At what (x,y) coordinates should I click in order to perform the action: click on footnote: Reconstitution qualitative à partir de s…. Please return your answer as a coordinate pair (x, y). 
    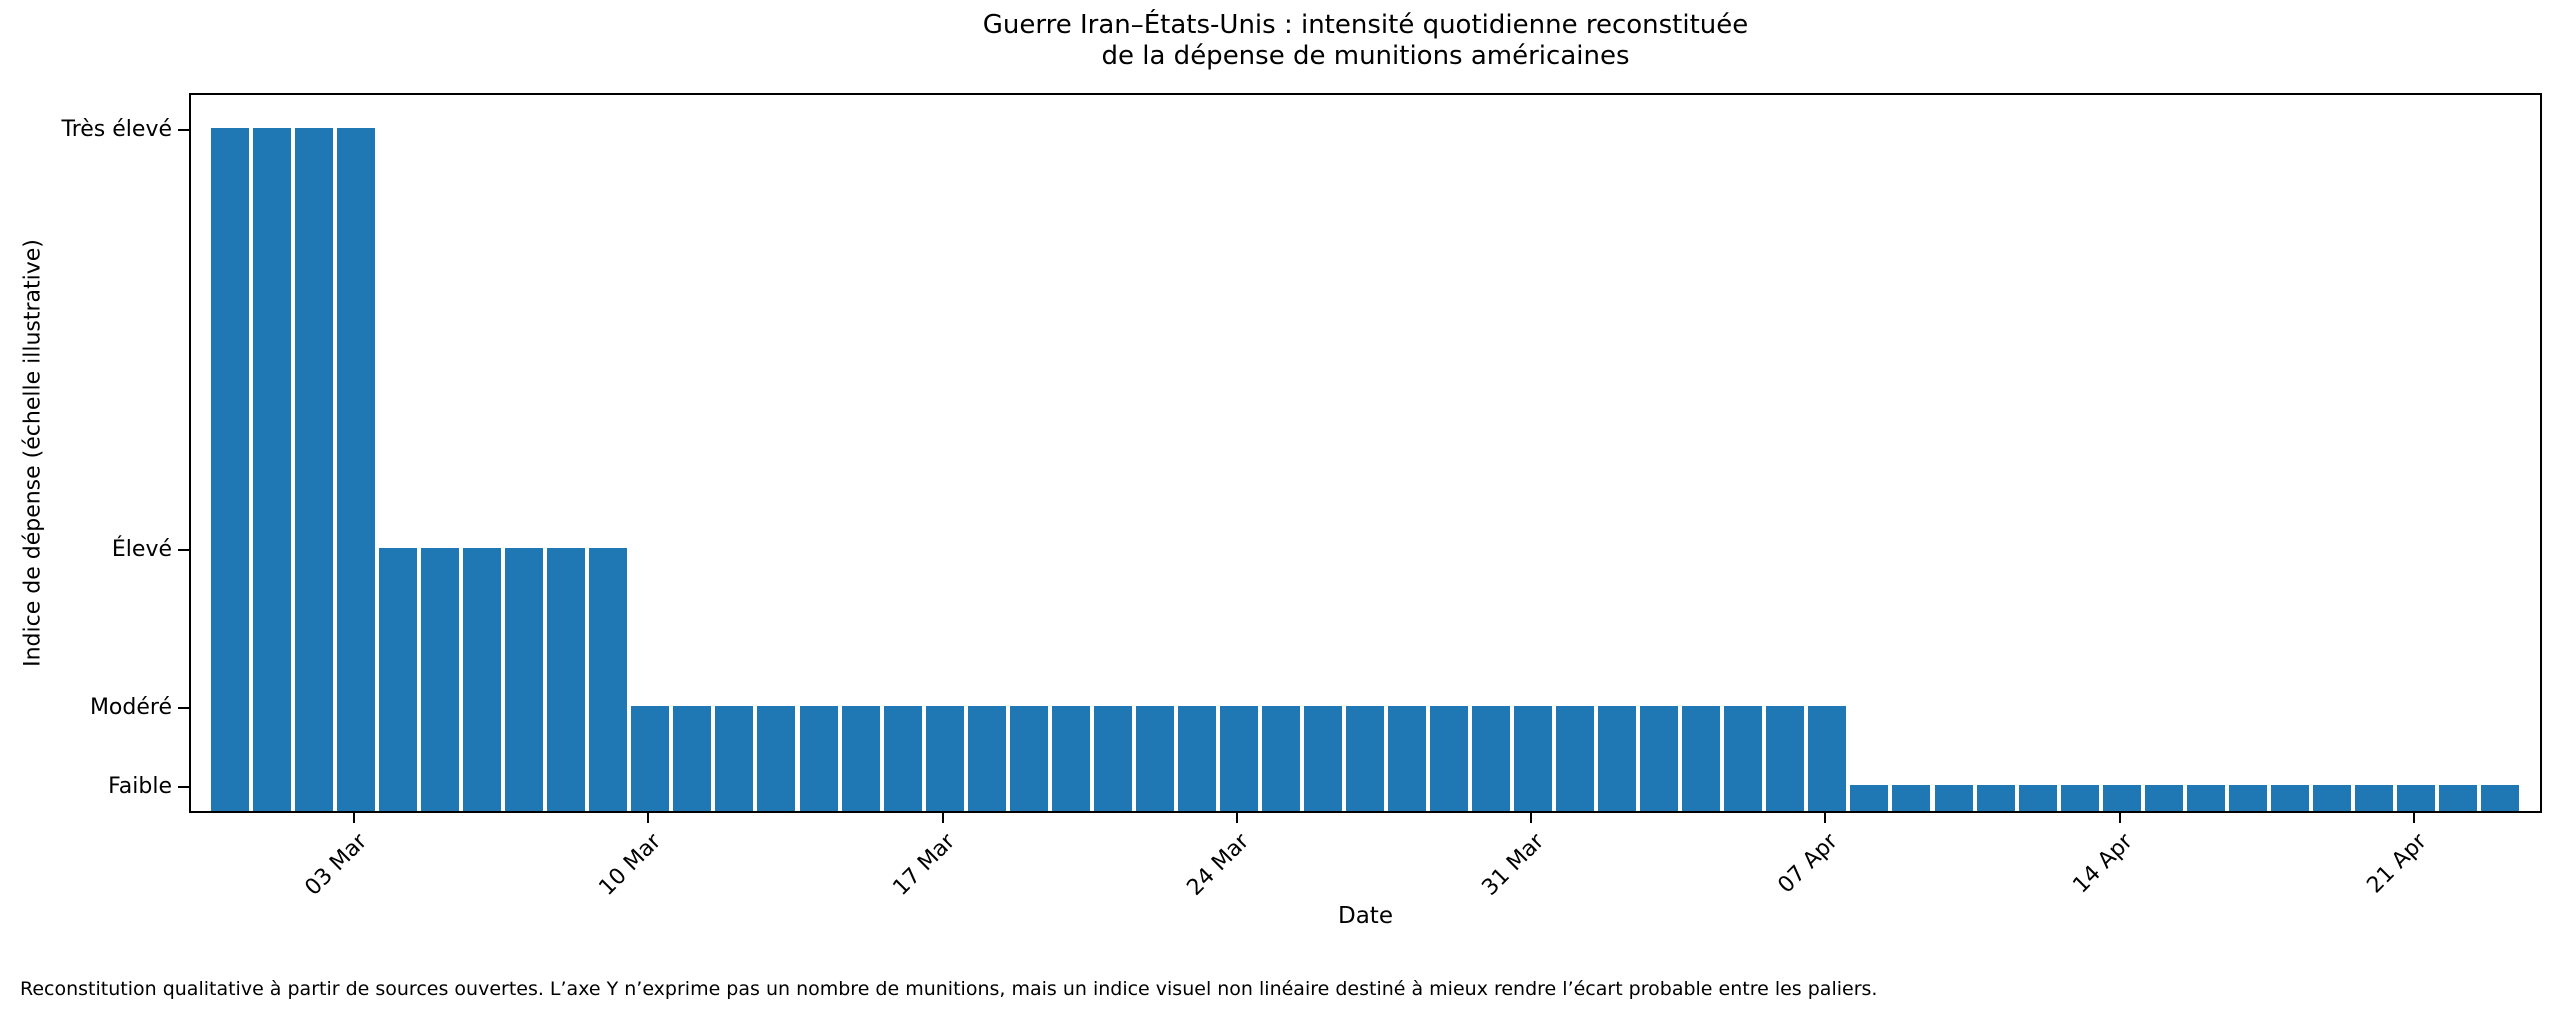
    Looking at the image, I should click on (949, 989).